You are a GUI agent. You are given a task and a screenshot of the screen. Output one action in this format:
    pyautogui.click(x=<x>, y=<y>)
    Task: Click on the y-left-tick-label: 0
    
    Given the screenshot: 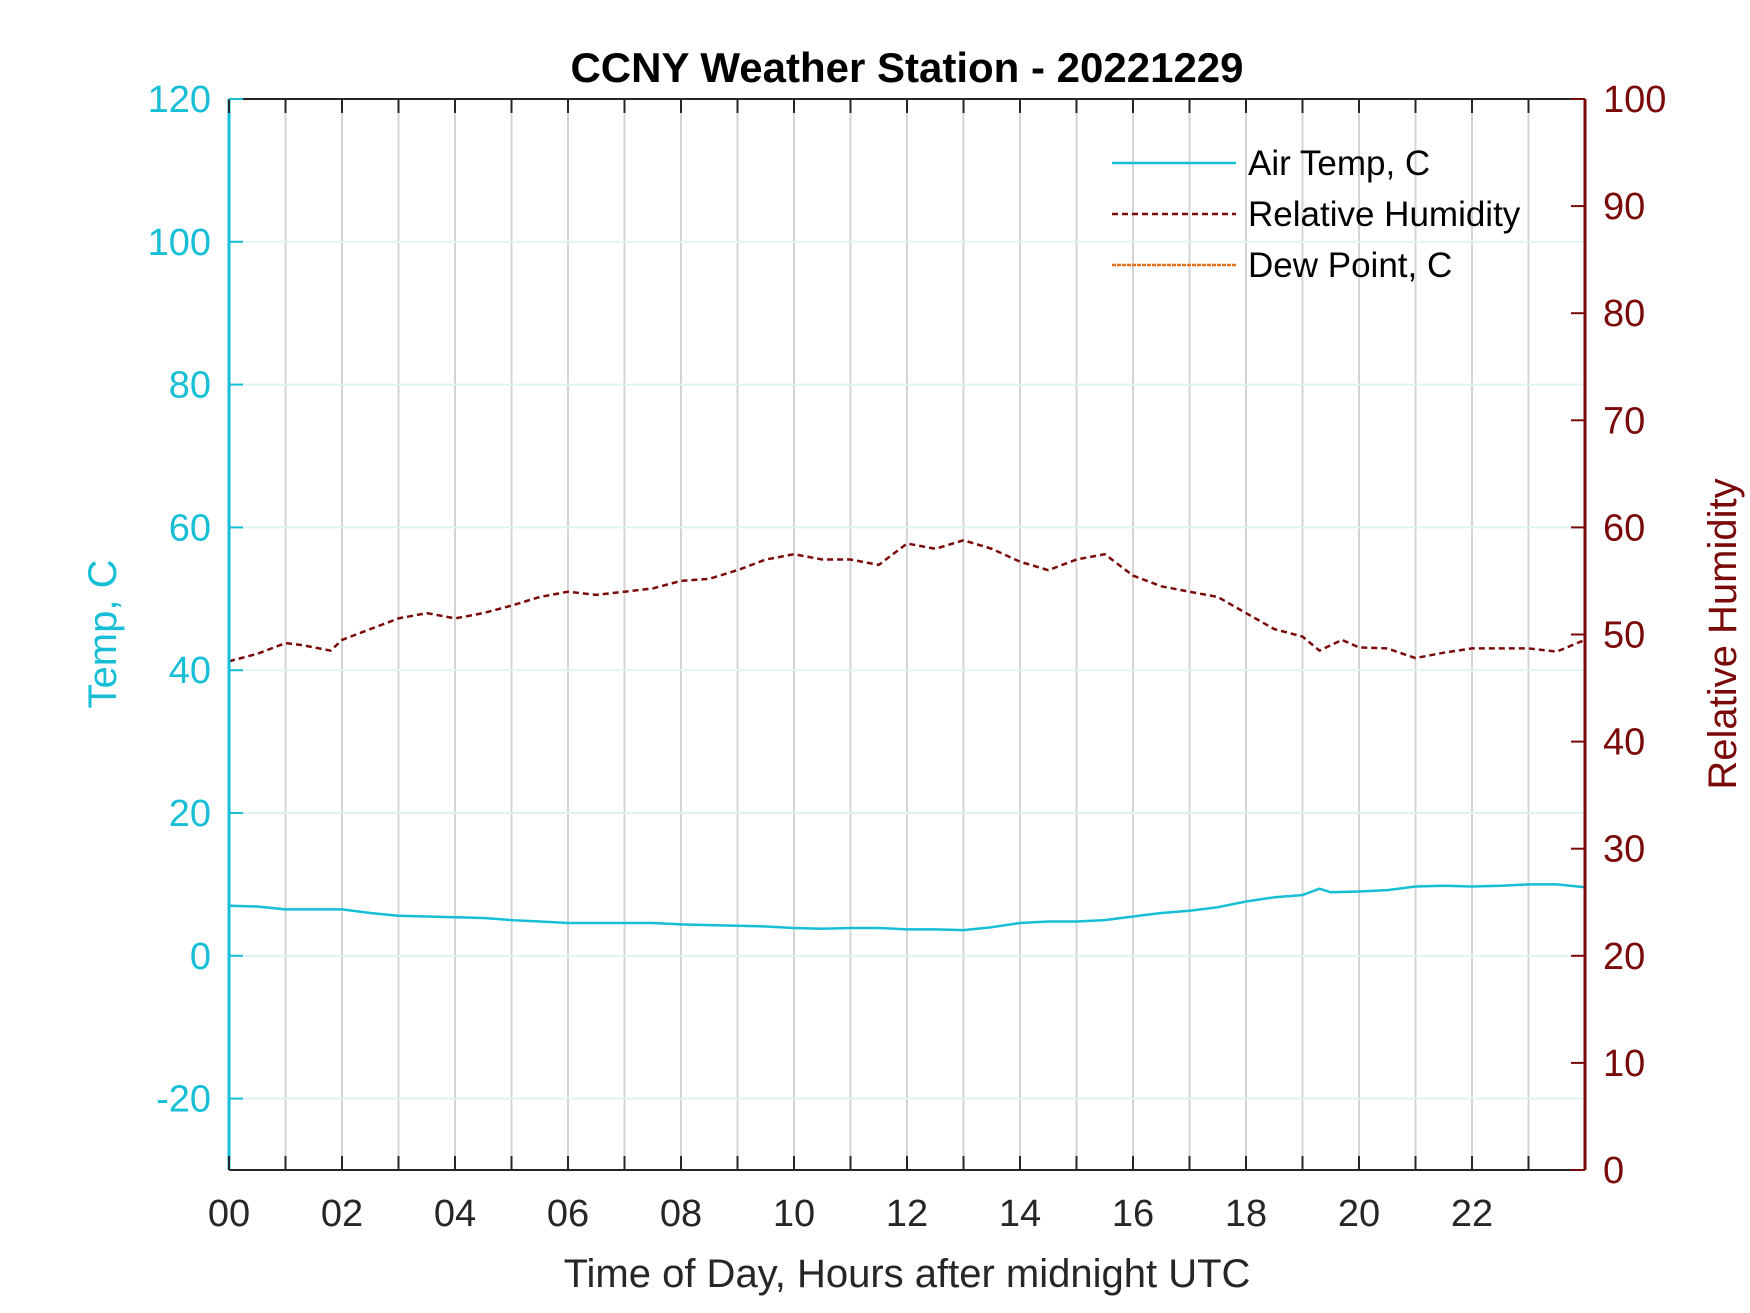 What is the action you would take?
    pyautogui.click(x=200, y=957)
    